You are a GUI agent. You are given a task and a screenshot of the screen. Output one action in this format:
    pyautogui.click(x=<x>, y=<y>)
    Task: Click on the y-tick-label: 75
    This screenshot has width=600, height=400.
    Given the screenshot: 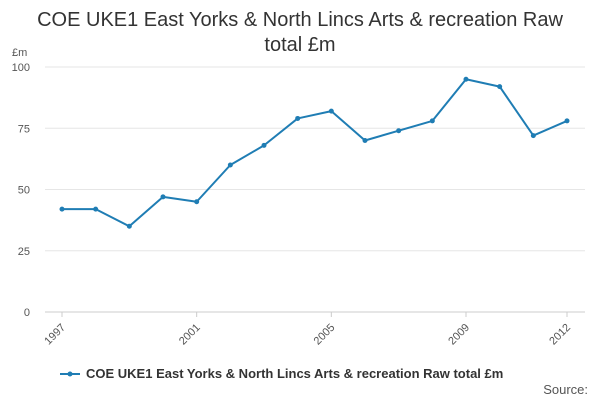 What is the action you would take?
    pyautogui.click(x=24, y=129)
    